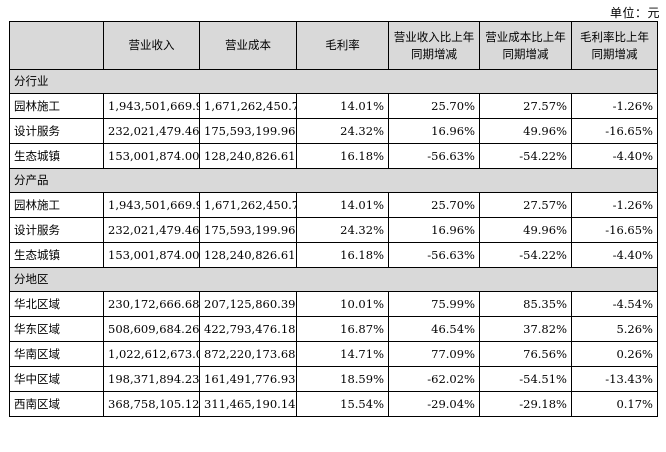  I want to click on section-title: 分行业, so click(333, 81).